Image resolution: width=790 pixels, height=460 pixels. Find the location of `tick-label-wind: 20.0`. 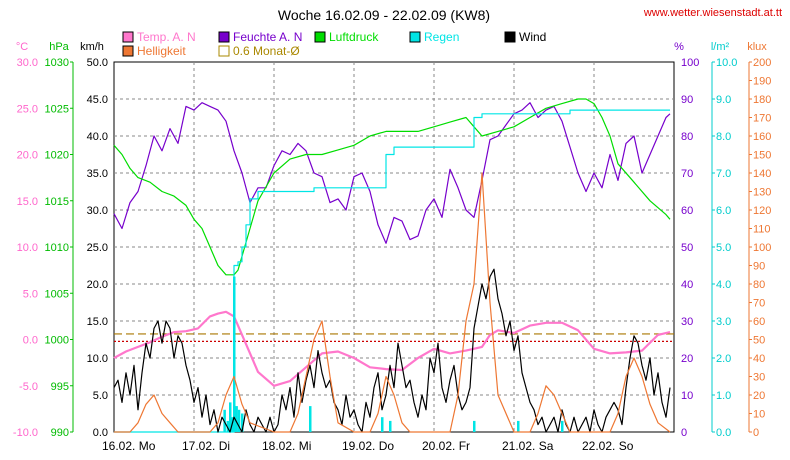

tick-label-wind: 20.0 is located at coordinates (97, 285).